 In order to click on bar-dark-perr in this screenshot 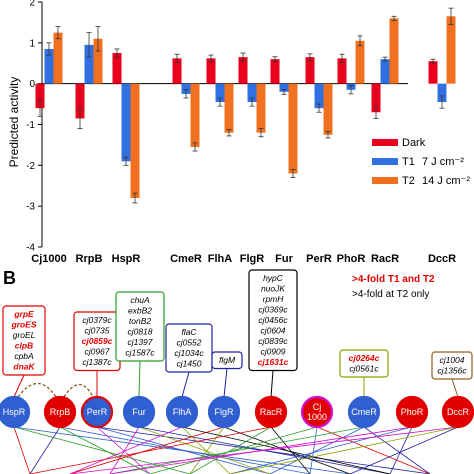, I will do `click(310, 70)`.